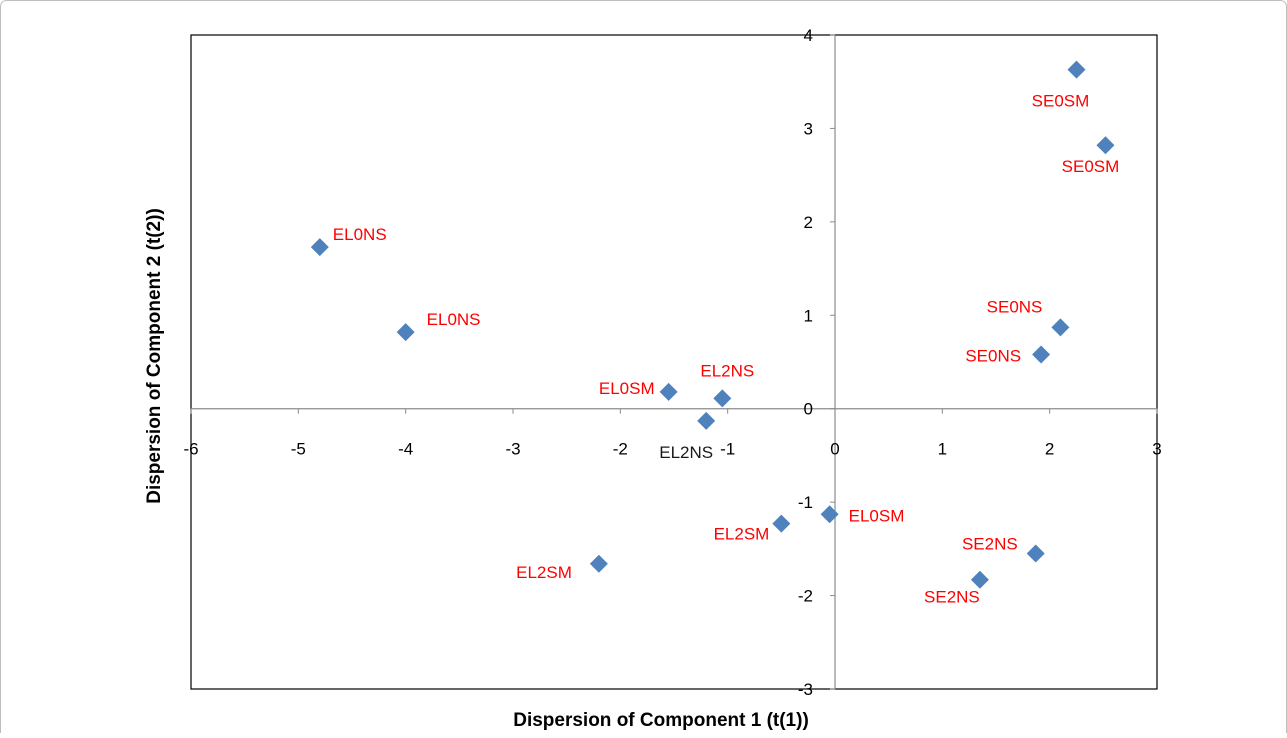 This screenshot has height=738, width=1287. I want to click on y-tick-label: 2, so click(808, 222).